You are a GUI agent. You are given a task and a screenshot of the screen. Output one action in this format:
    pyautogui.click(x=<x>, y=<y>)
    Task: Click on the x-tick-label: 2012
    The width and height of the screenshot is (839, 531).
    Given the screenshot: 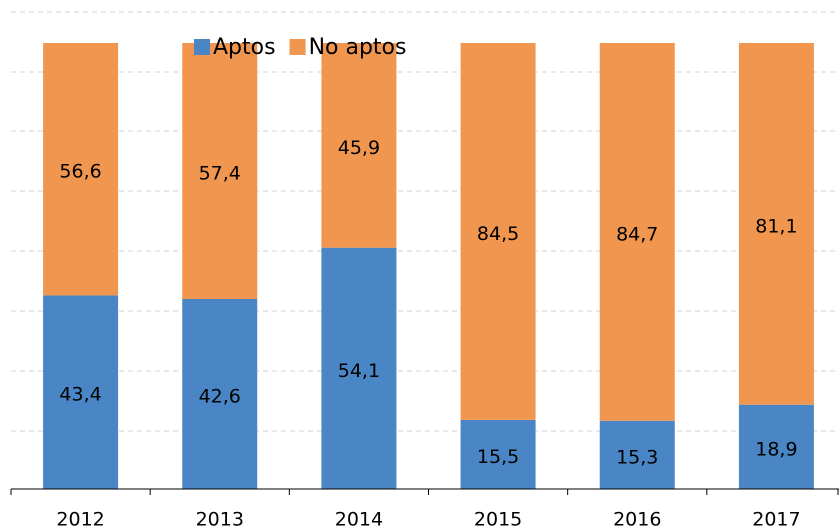 What is the action you would take?
    pyautogui.click(x=80, y=520)
    